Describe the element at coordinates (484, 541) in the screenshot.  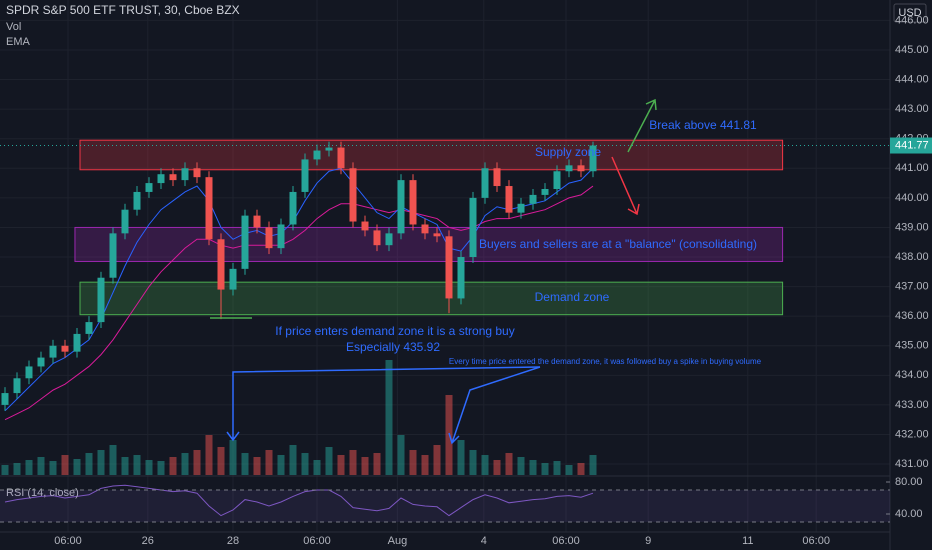
I see `x-tick-label: 4` at that location.